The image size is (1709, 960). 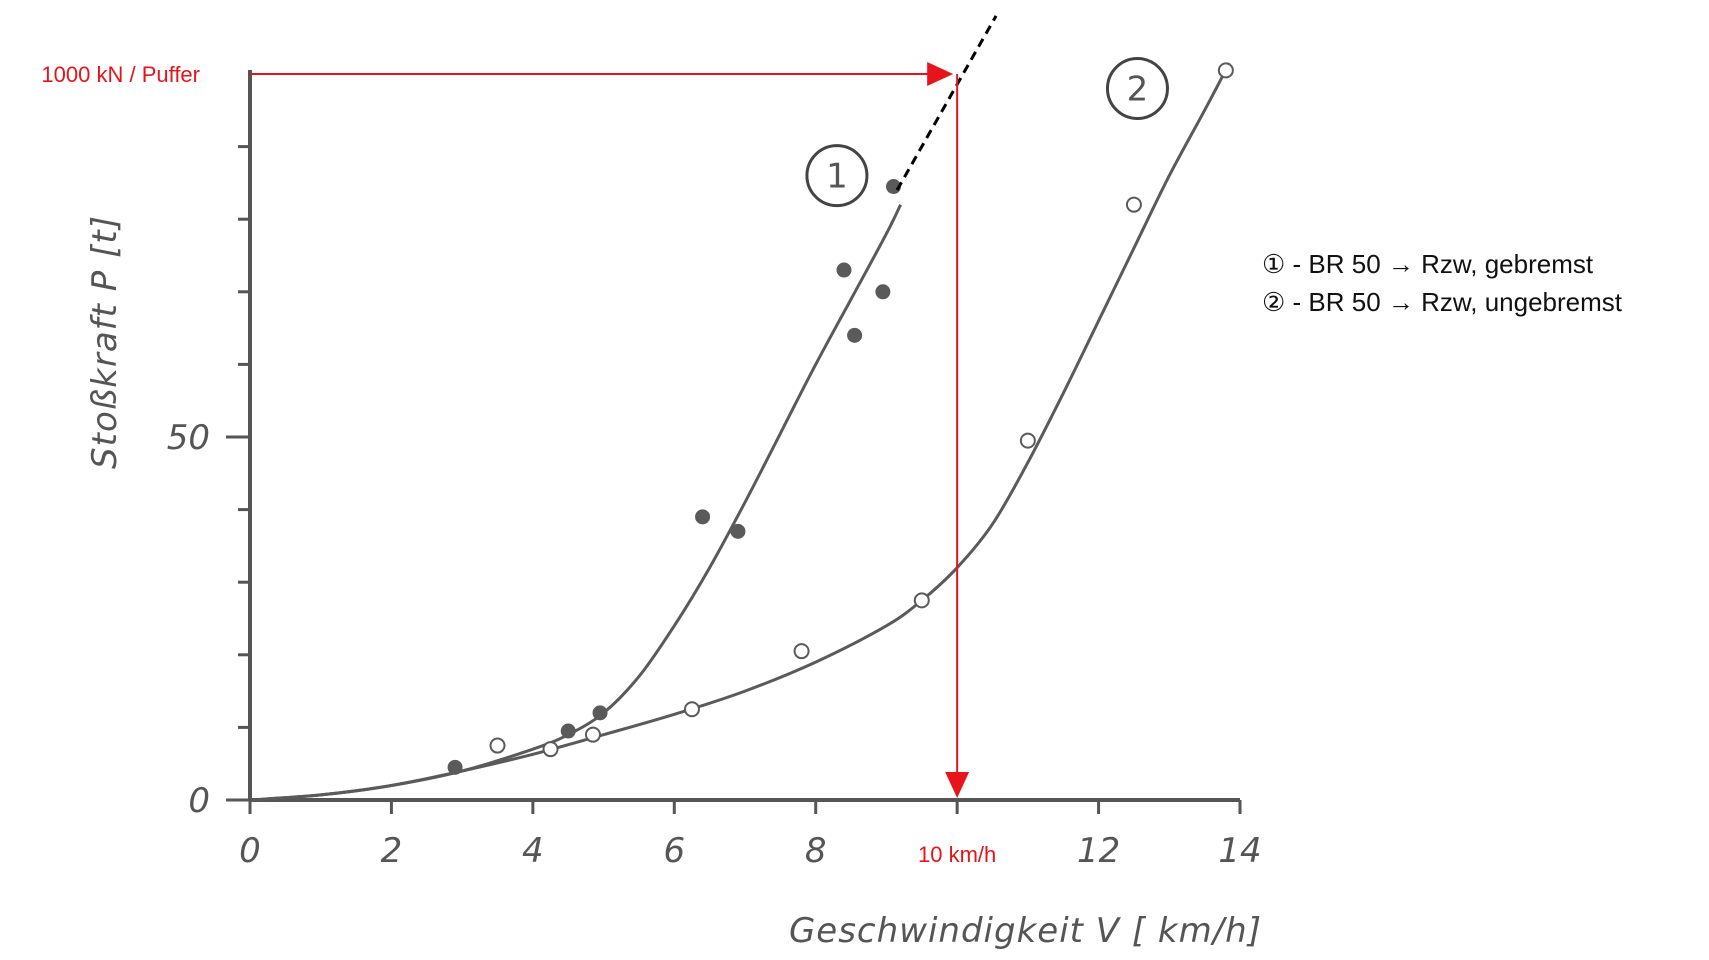 What do you see at coordinates (957, 854) in the screenshot?
I see `speed-label: 10 km/h` at bounding box center [957, 854].